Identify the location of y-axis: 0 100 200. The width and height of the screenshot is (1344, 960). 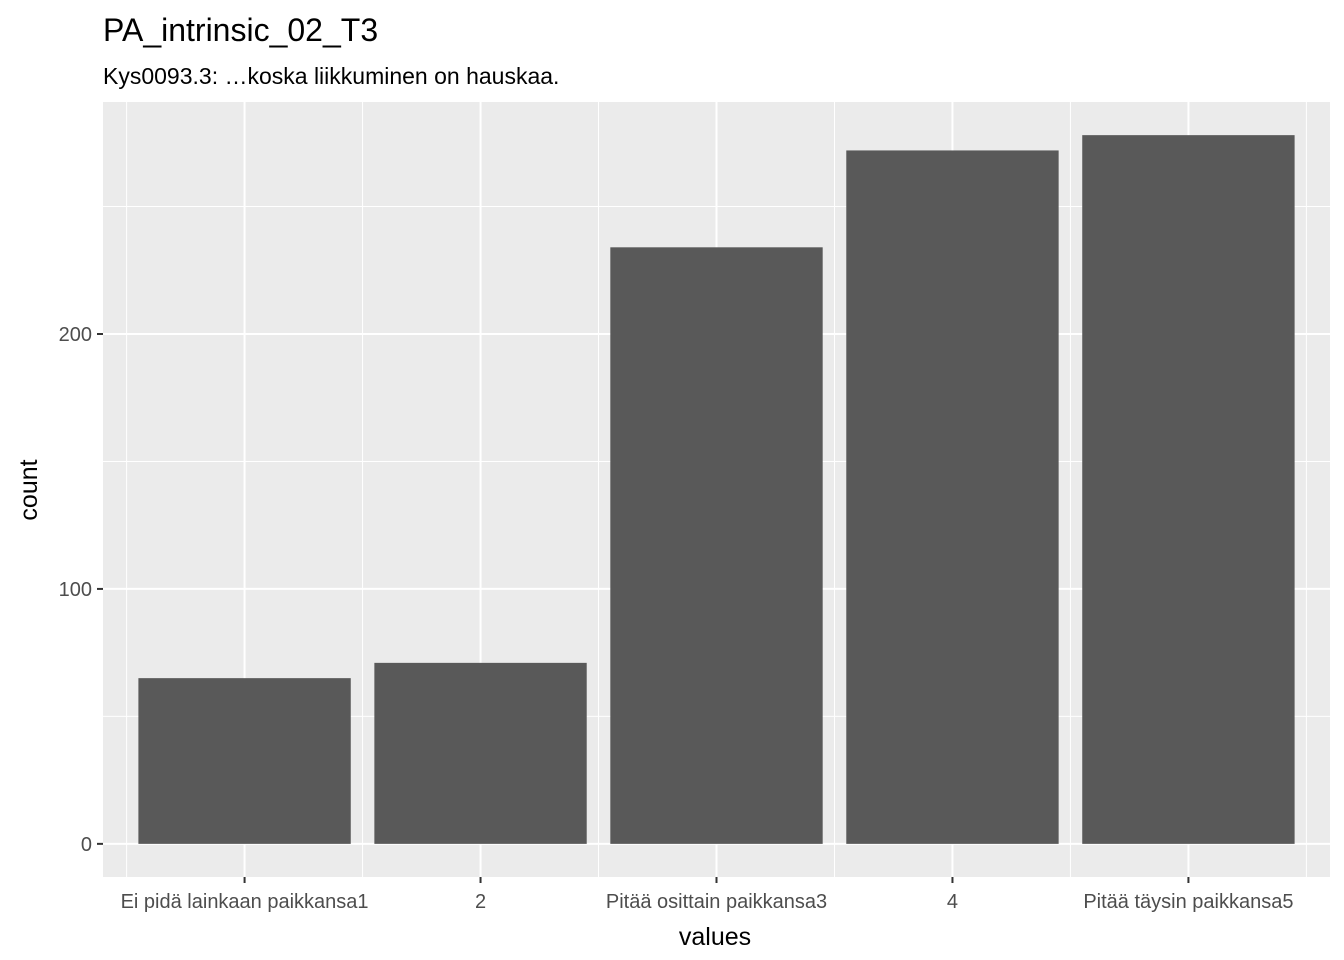
(81, 590).